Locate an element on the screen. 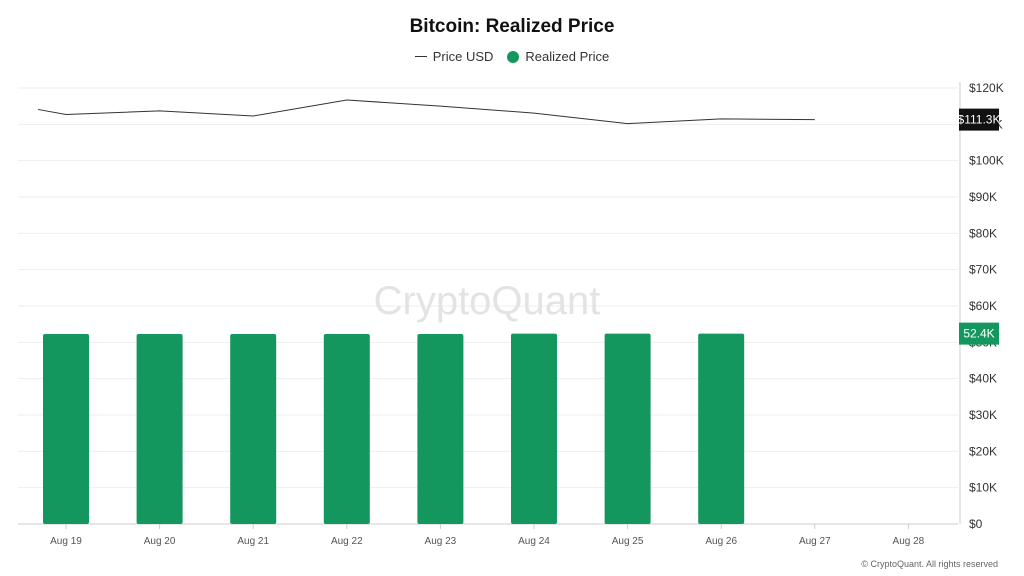 This screenshot has width=1024, height=576. x-tick-label: Aug 26 is located at coordinates (721, 541).